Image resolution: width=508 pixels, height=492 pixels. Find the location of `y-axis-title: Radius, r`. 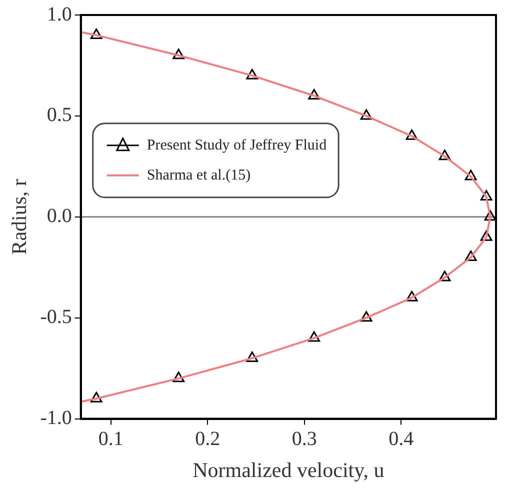

y-axis-title: Radius, r is located at coordinates (19, 216).